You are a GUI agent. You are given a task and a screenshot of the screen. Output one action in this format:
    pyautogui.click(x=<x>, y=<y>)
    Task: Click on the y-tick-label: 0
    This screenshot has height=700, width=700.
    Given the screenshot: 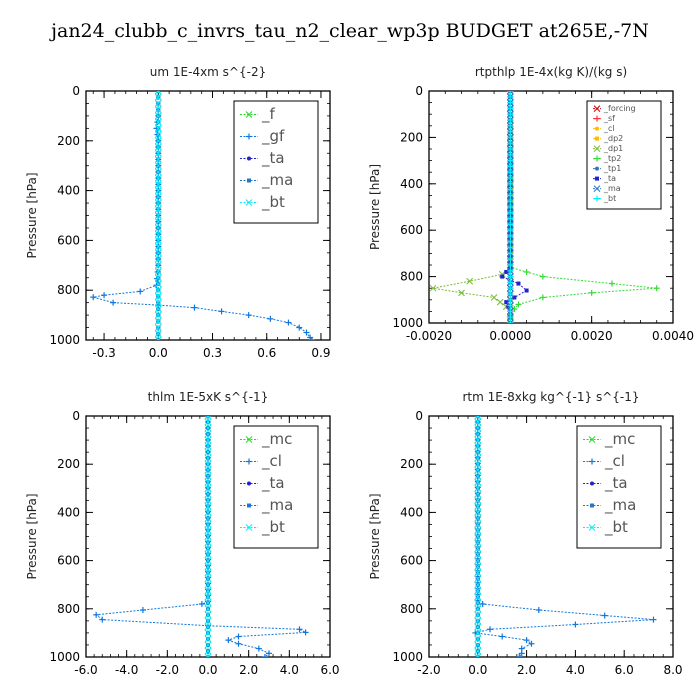 What is the action you would take?
    pyautogui.click(x=76, y=91)
    